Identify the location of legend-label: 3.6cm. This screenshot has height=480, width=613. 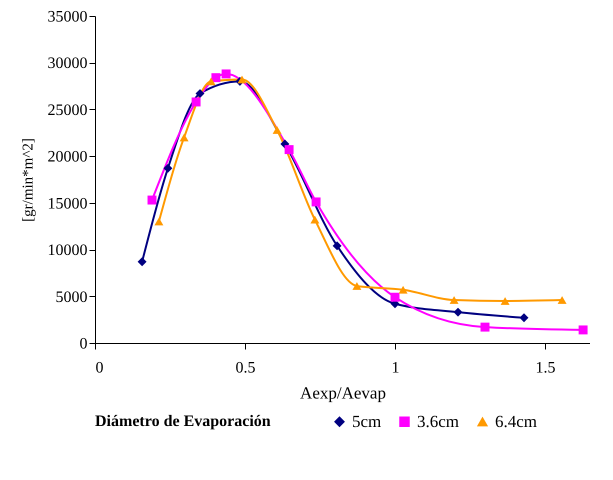
(438, 421).